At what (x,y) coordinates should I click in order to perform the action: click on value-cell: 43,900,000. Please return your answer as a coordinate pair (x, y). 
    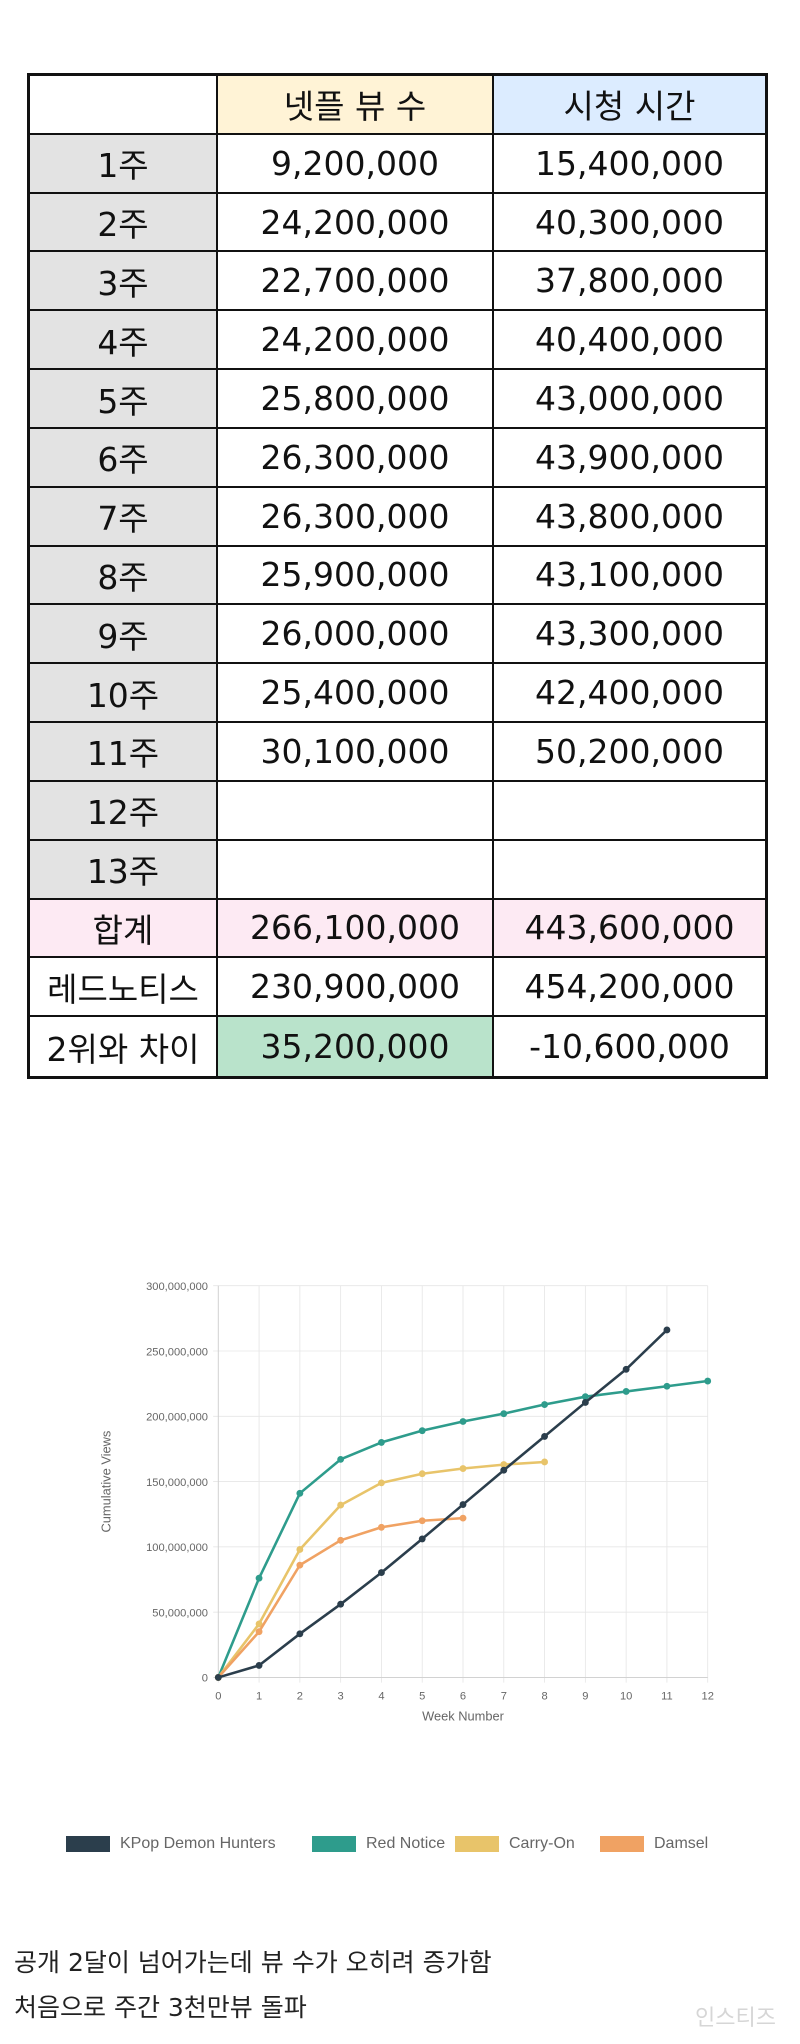
    Looking at the image, I should click on (629, 458).